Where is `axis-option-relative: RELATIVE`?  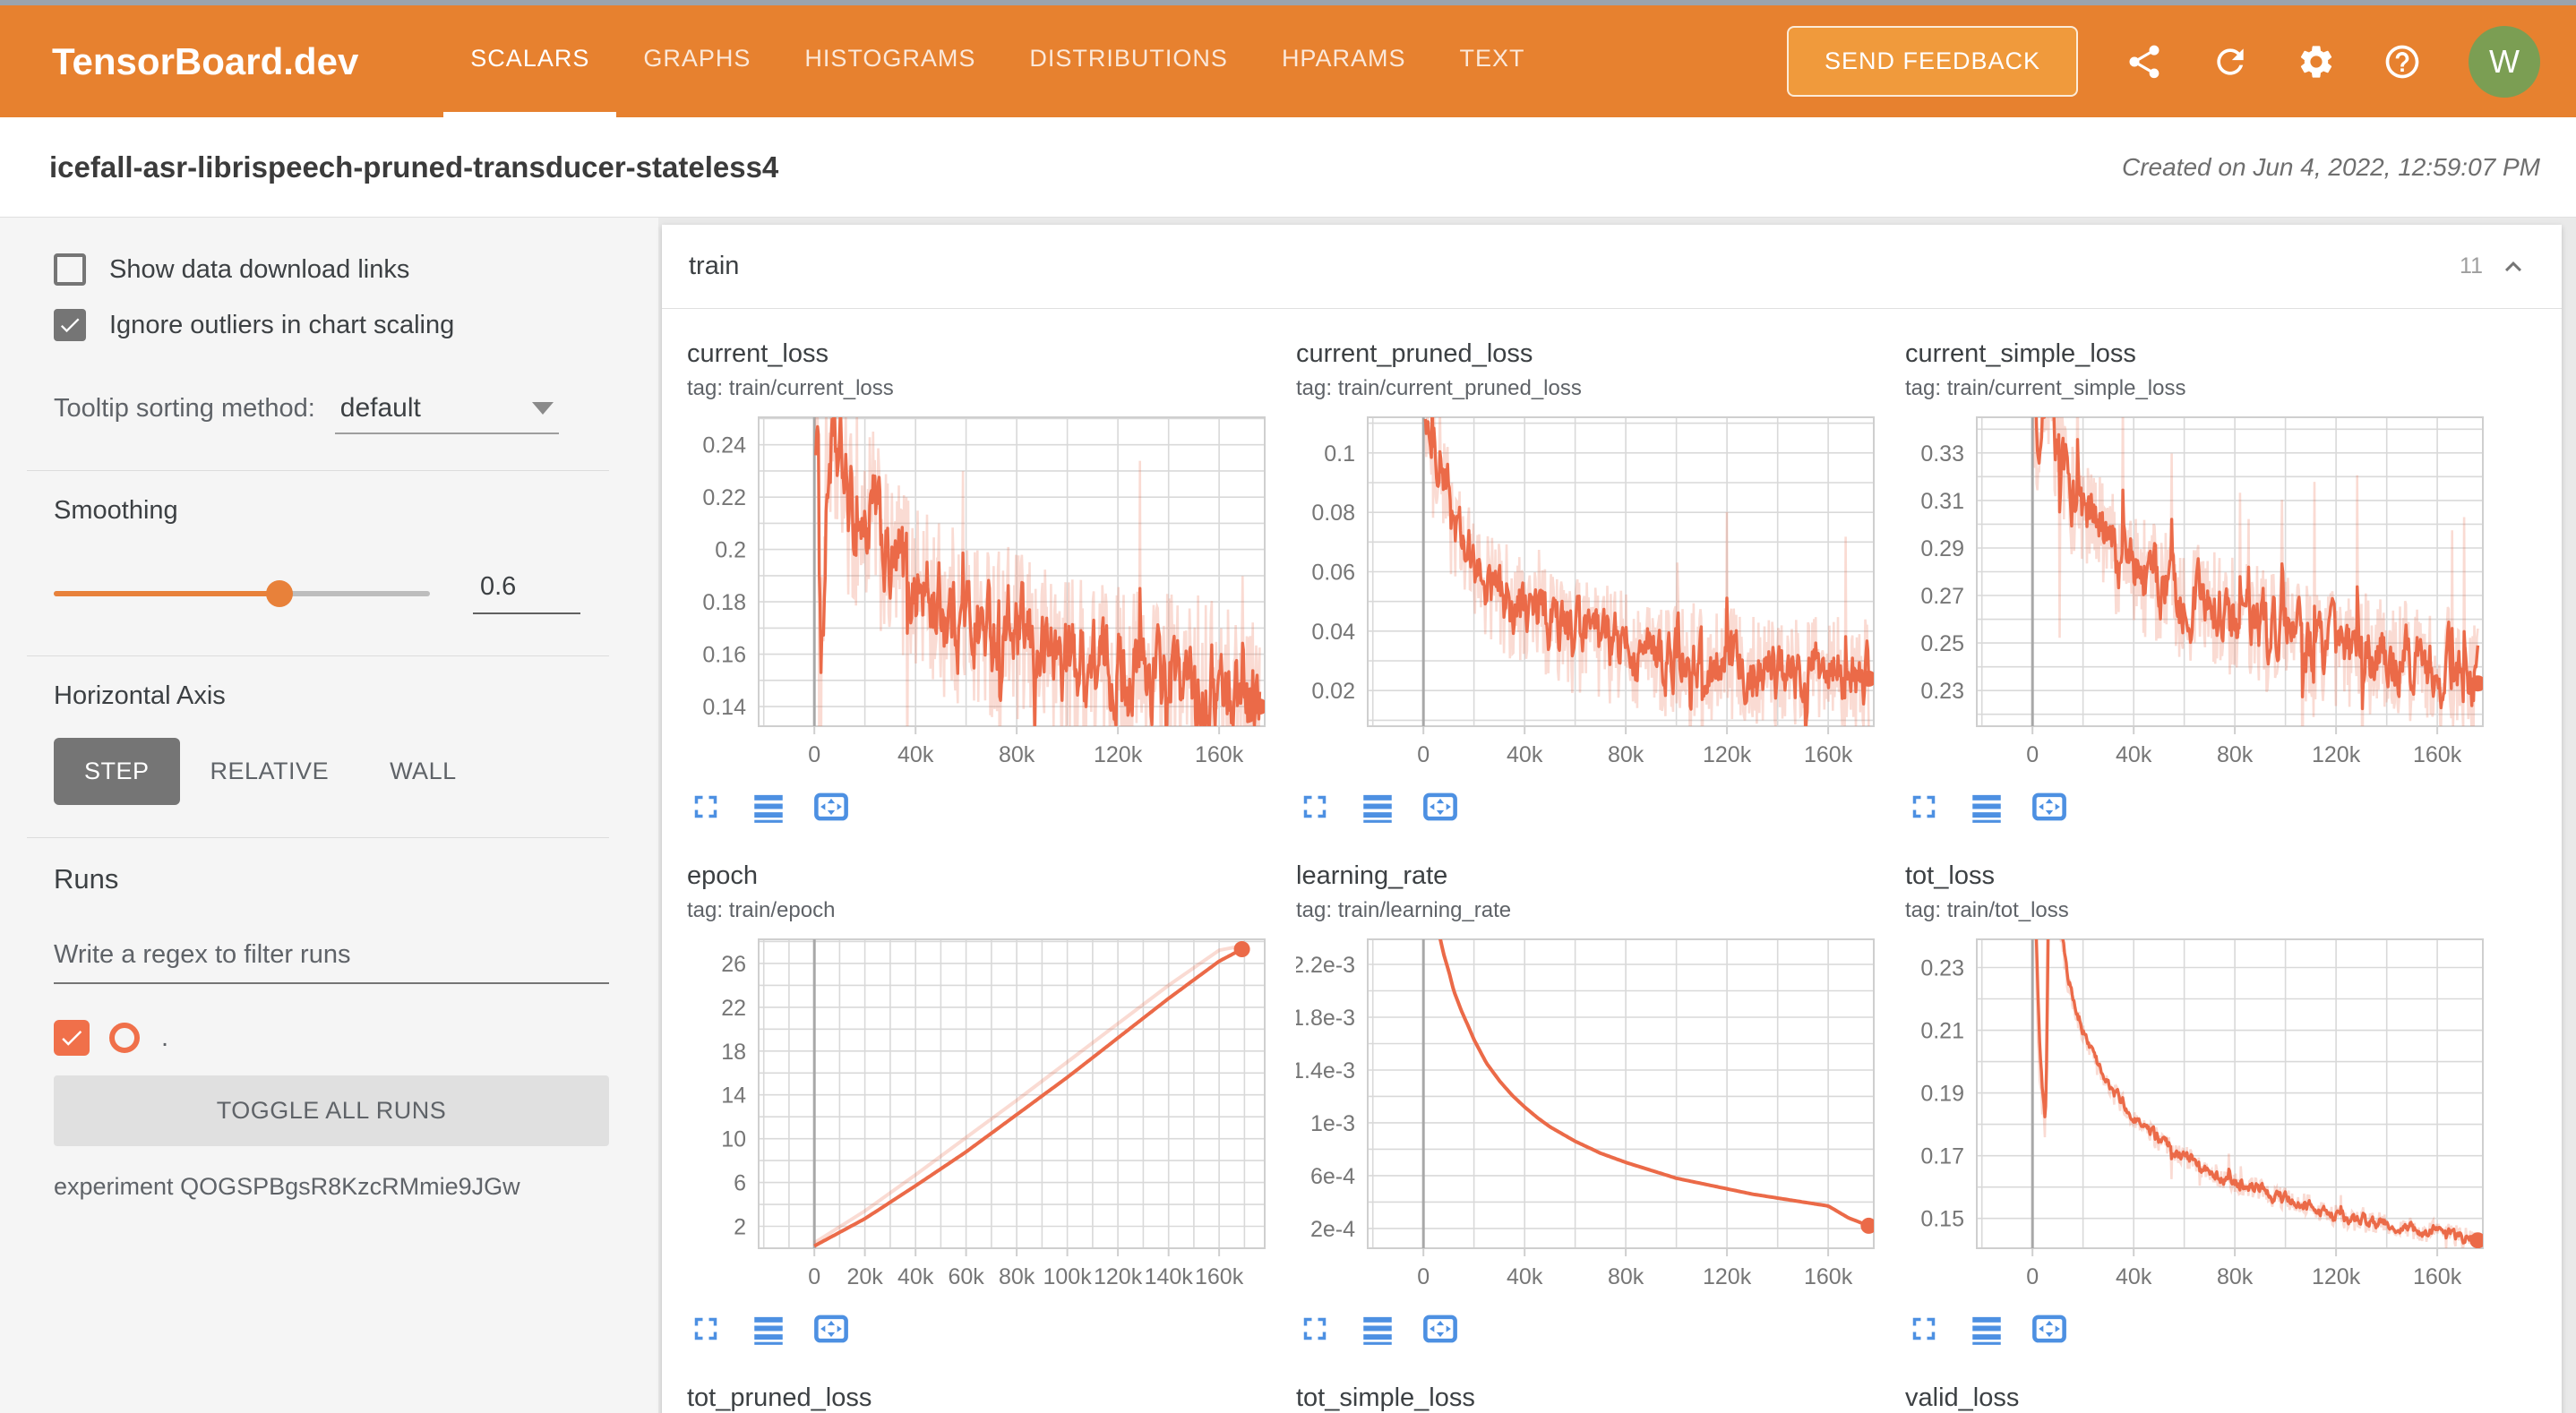
axis-option-relative: RELATIVE is located at coordinates (270, 771).